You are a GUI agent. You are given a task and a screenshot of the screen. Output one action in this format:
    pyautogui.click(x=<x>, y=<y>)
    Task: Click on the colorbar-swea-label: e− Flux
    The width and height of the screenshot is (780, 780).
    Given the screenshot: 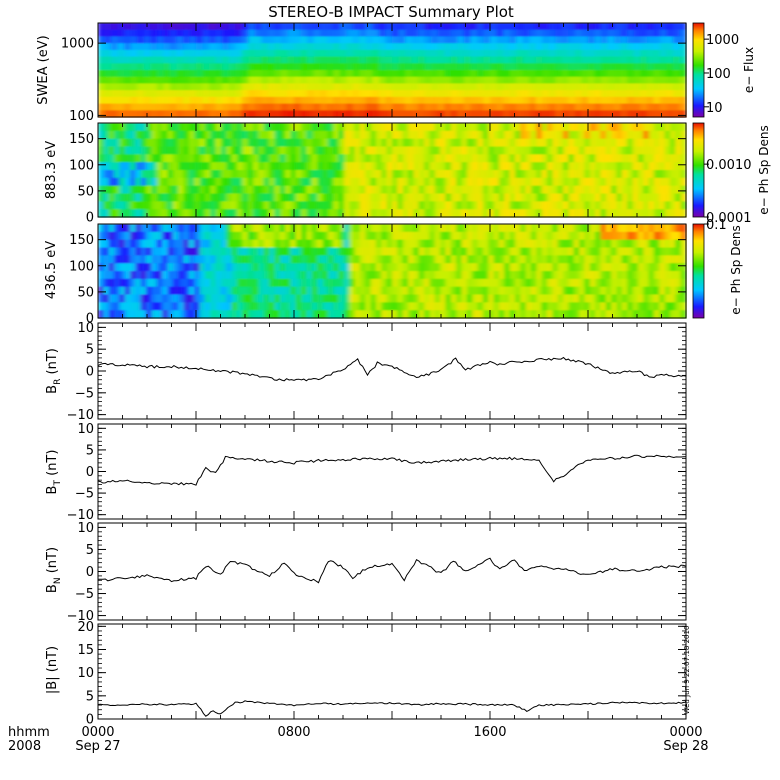 What is the action you would take?
    pyautogui.click(x=749, y=70)
    